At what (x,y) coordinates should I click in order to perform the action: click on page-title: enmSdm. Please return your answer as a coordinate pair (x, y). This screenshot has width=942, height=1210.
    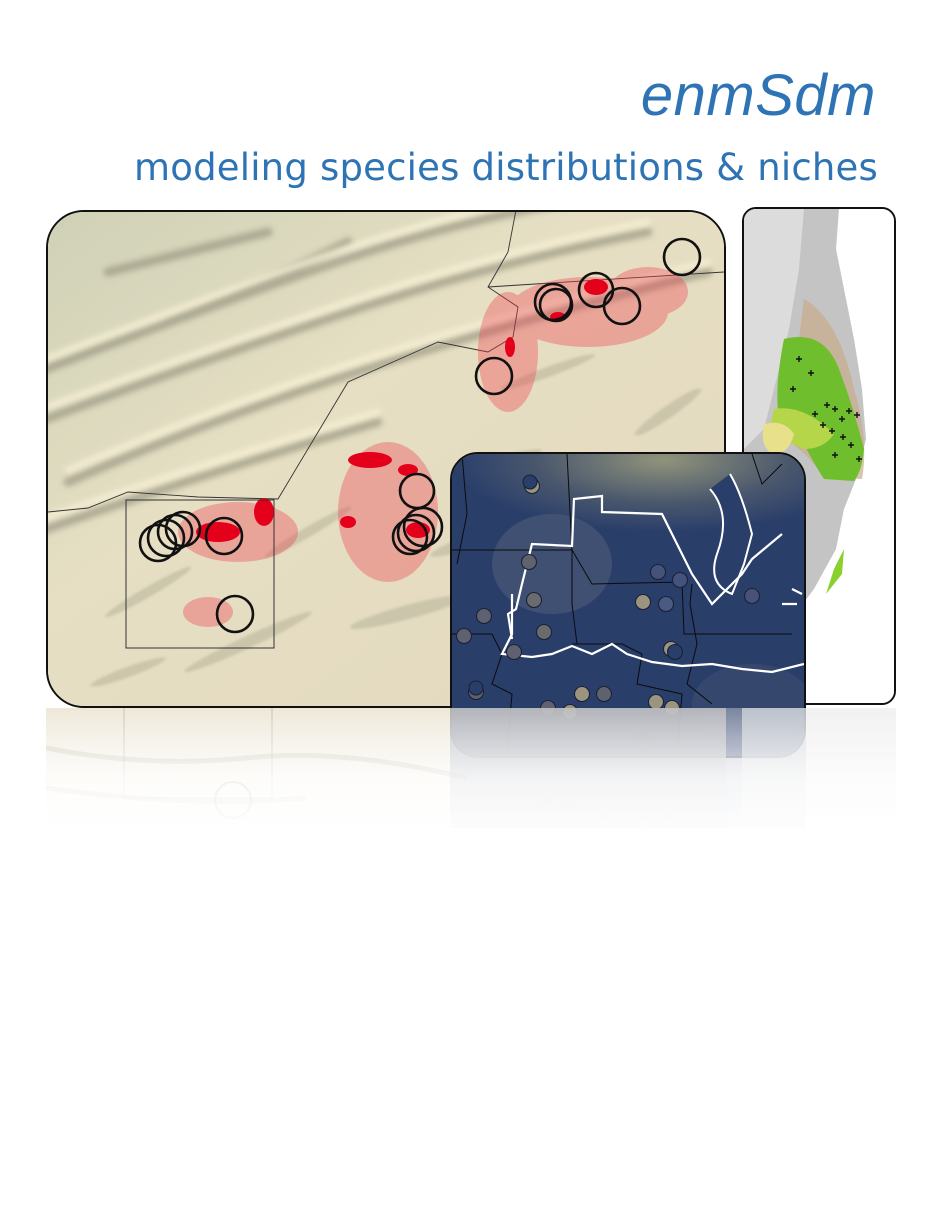
    Looking at the image, I should click on (758, 95).